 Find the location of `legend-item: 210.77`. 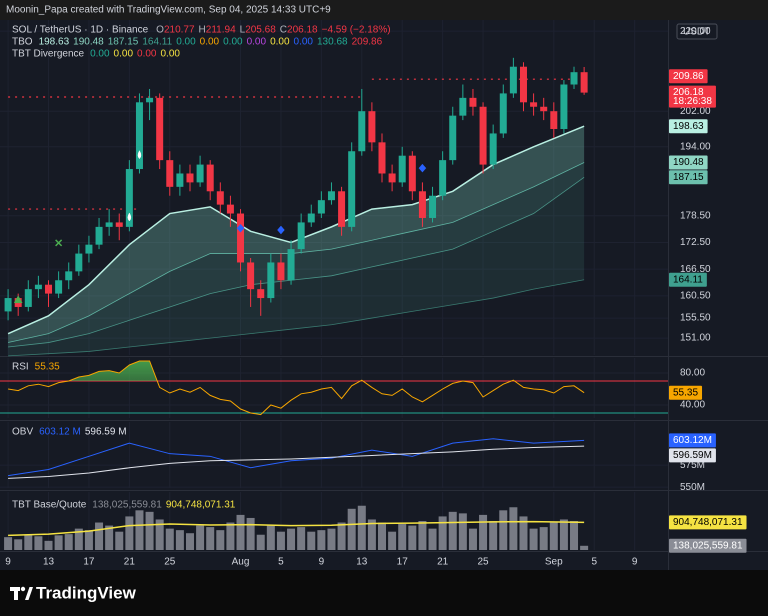

legend-item: 210.77 is located at coordinates (179, 30).